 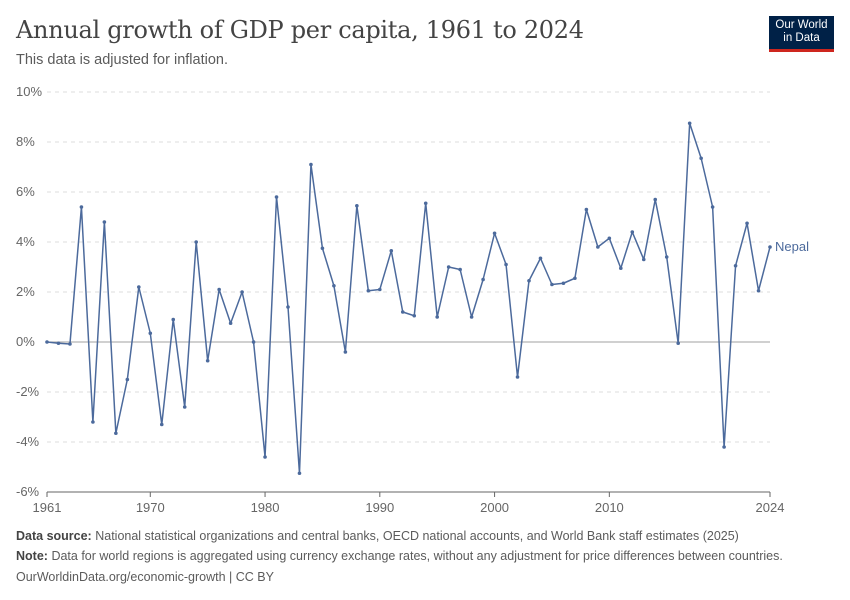 I want to click on y-tick-label: 4%, so click(x=25, y=241).